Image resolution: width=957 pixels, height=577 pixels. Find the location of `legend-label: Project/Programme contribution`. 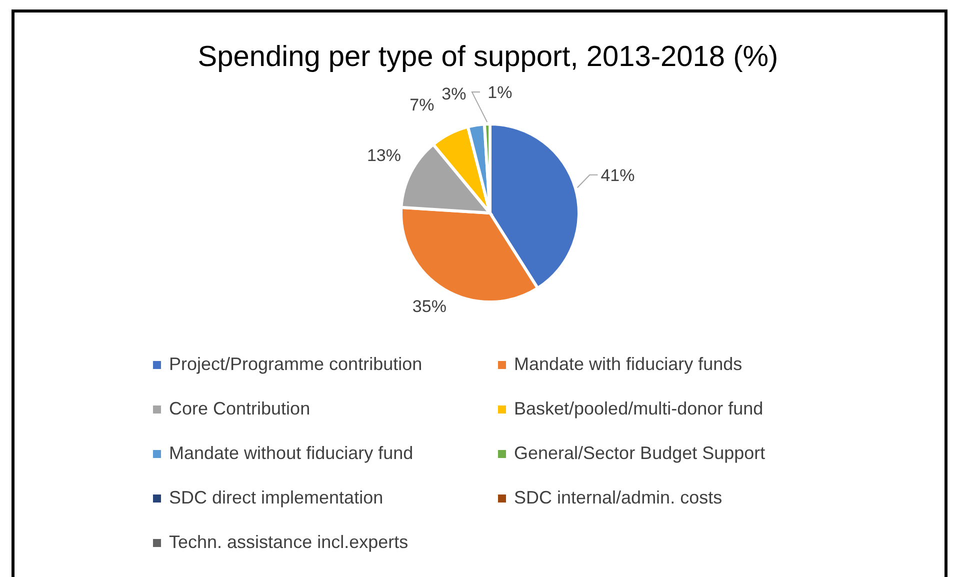

legend-label: Project/Programme contribution is located at coordinates (295, 364).